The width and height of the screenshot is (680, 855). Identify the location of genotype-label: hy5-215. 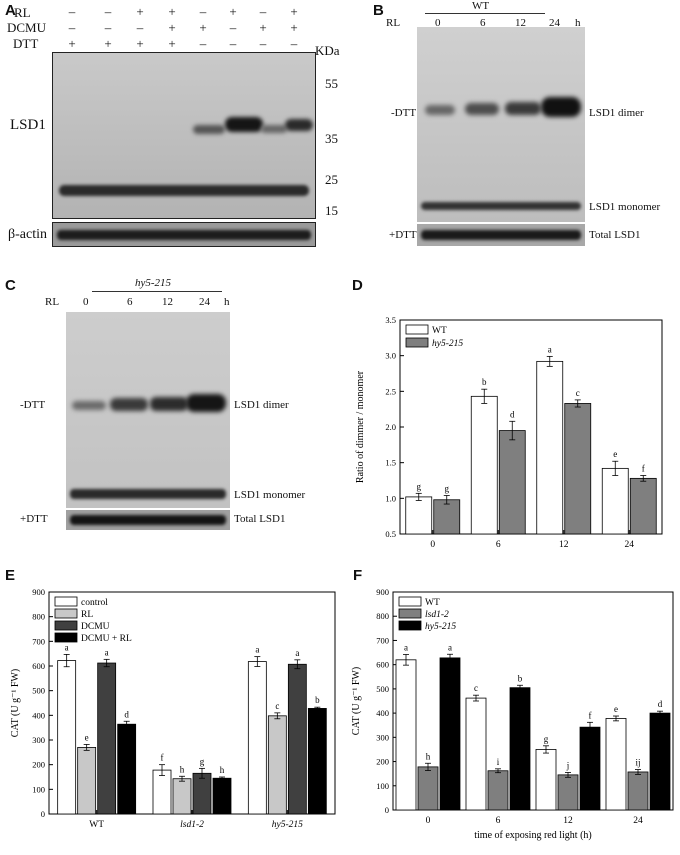
(153, 283).